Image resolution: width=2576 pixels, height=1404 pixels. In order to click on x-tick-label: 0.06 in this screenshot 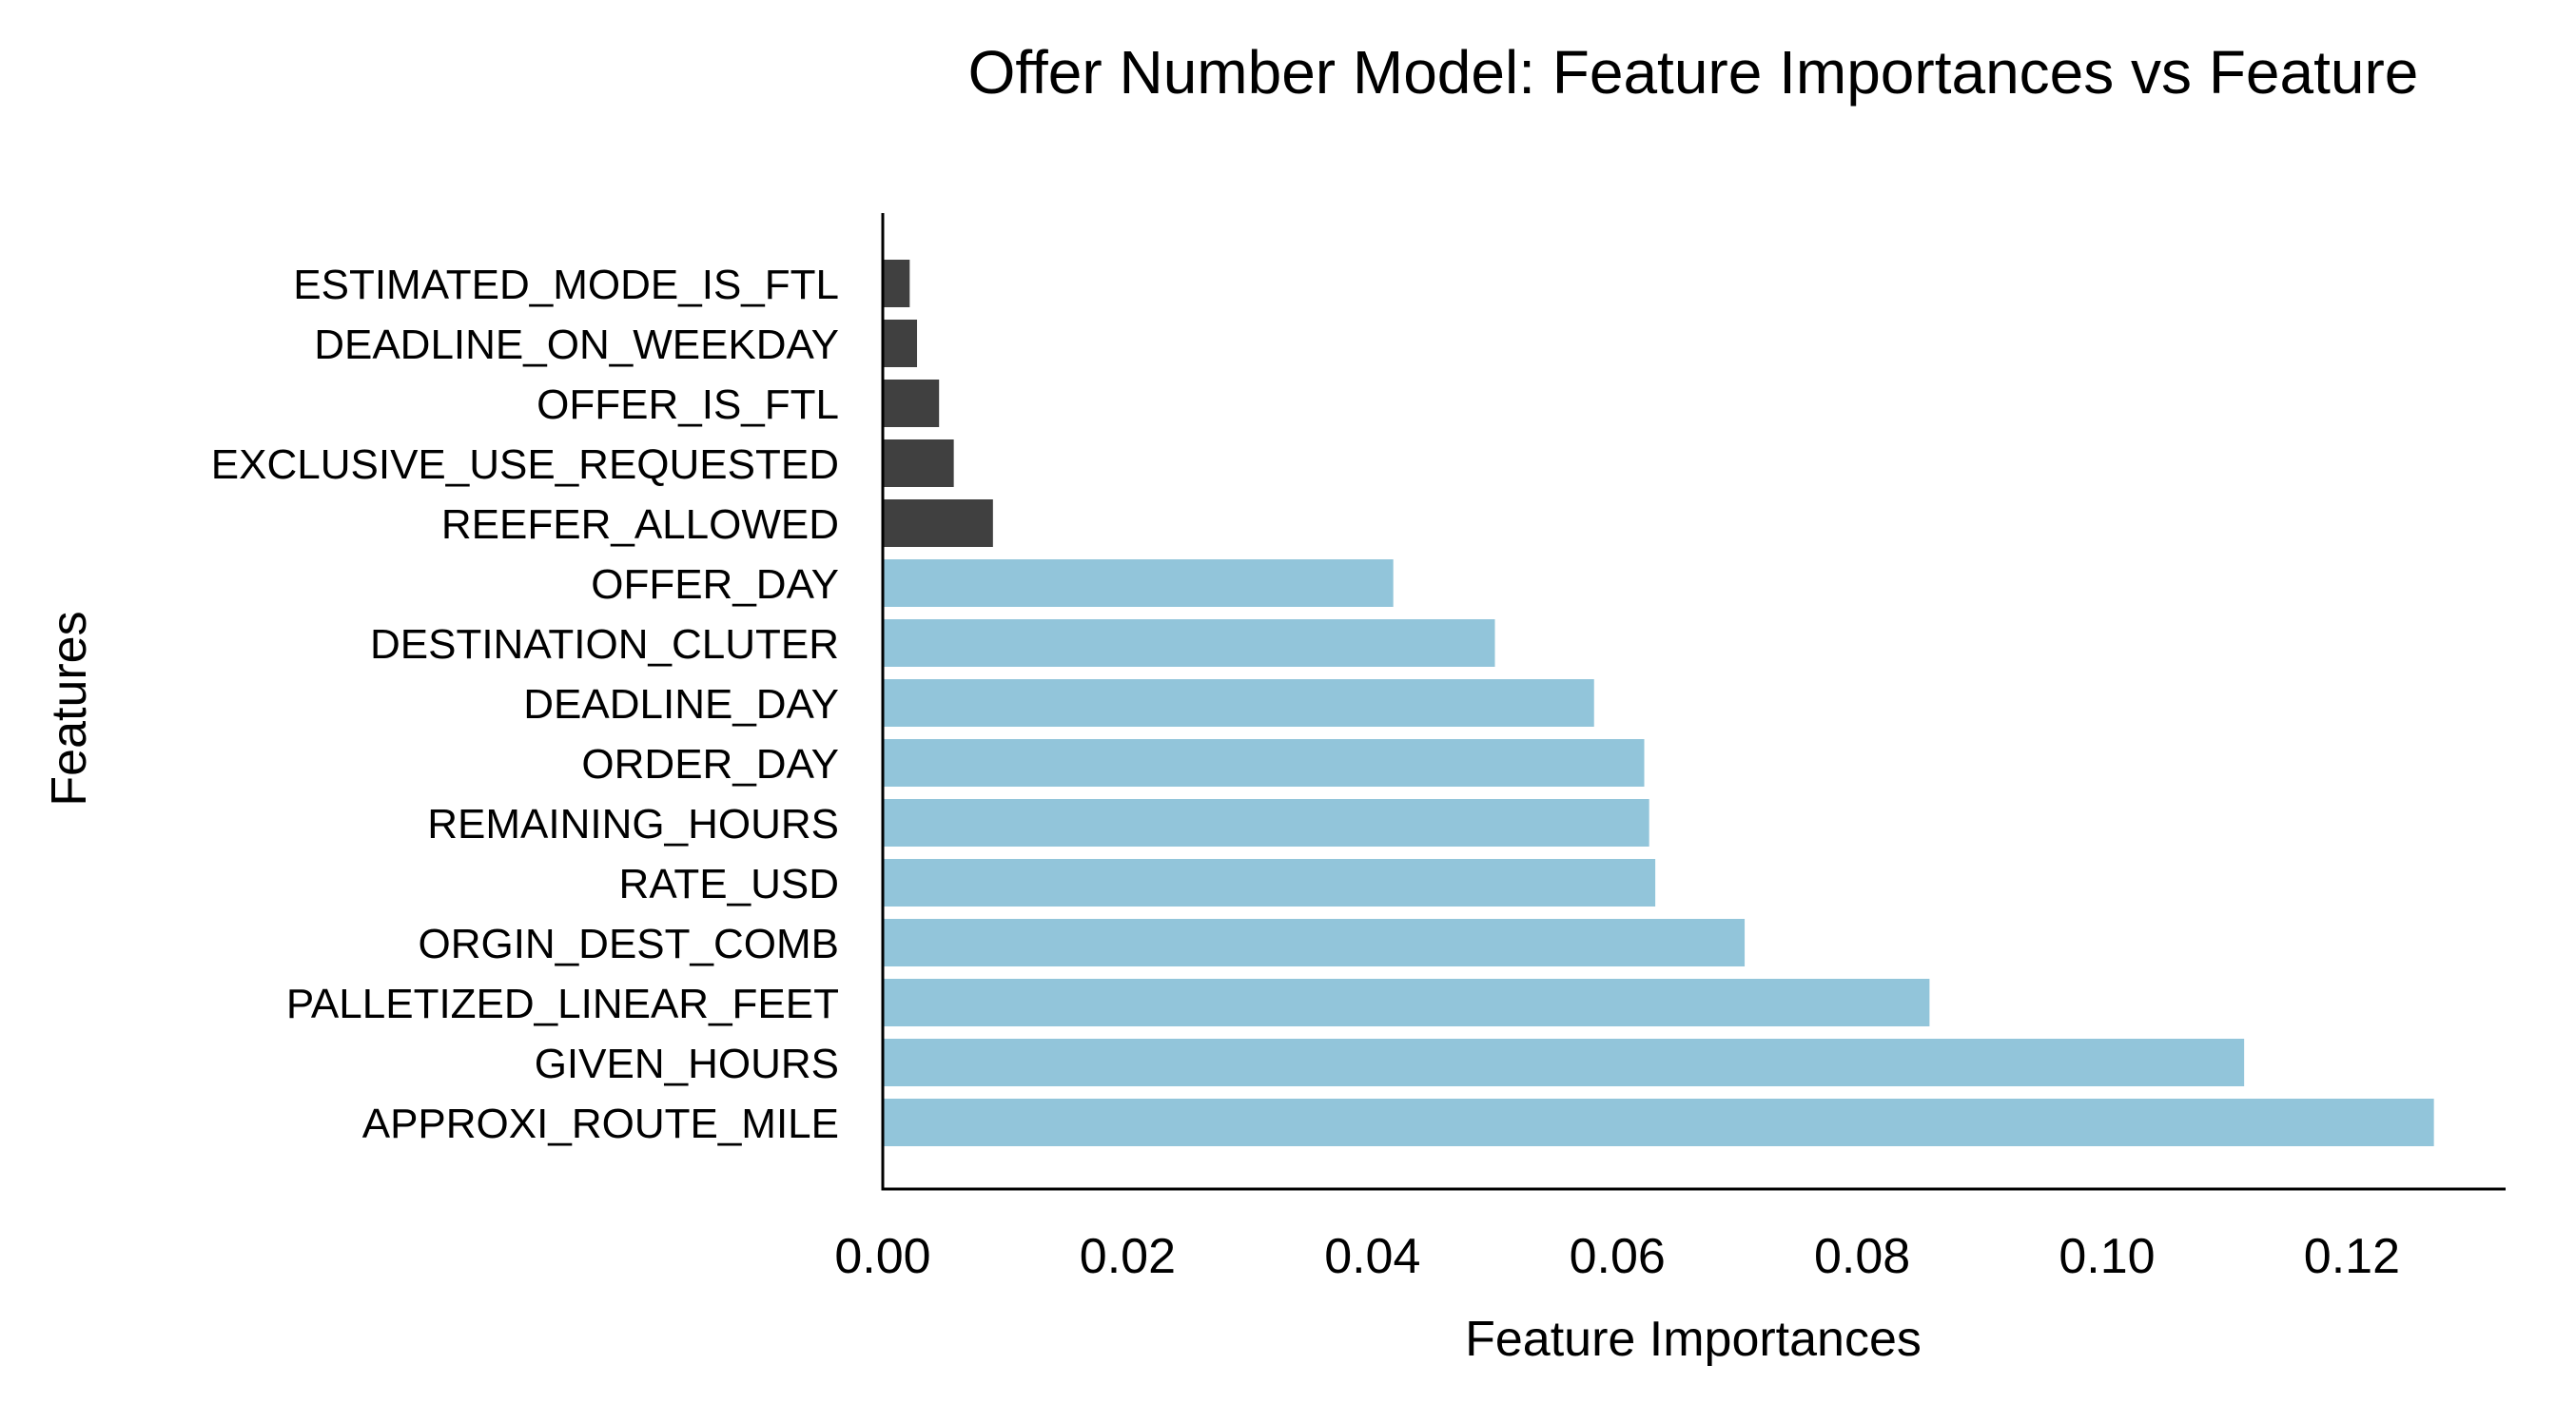, I will do `click(1618, 1256)`.